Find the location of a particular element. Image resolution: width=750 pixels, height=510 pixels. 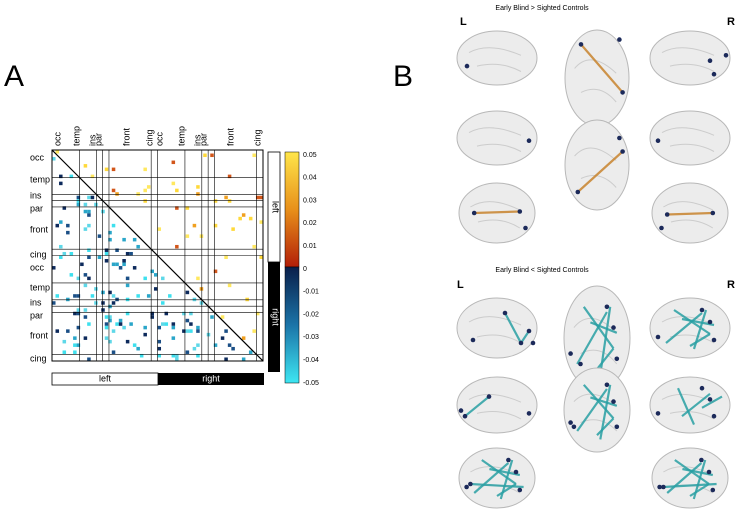

row-label: par is located at coordinates (36, 315).